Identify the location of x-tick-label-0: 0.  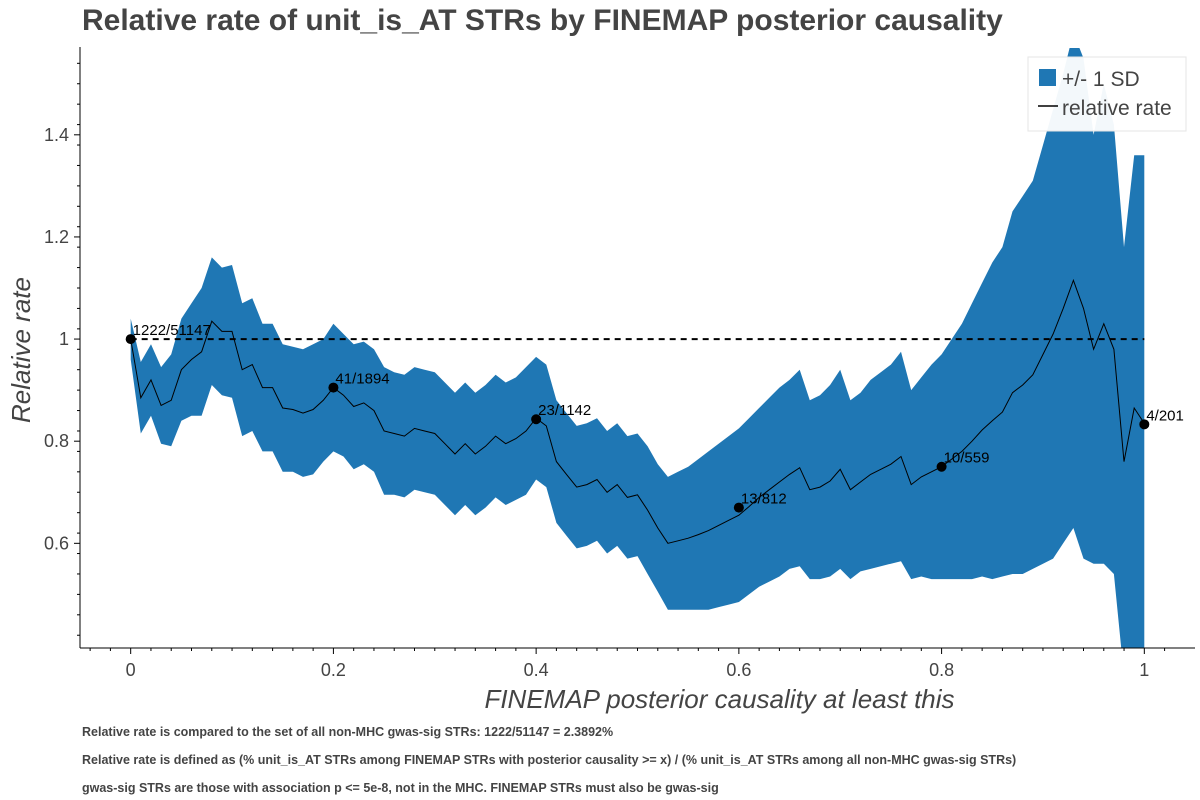
(131, 670).